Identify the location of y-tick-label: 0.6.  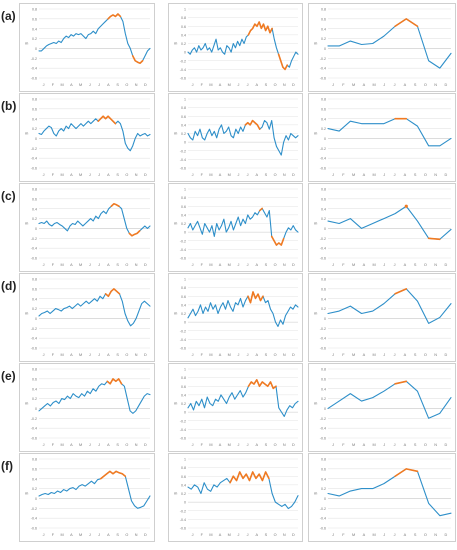
(34, 199).